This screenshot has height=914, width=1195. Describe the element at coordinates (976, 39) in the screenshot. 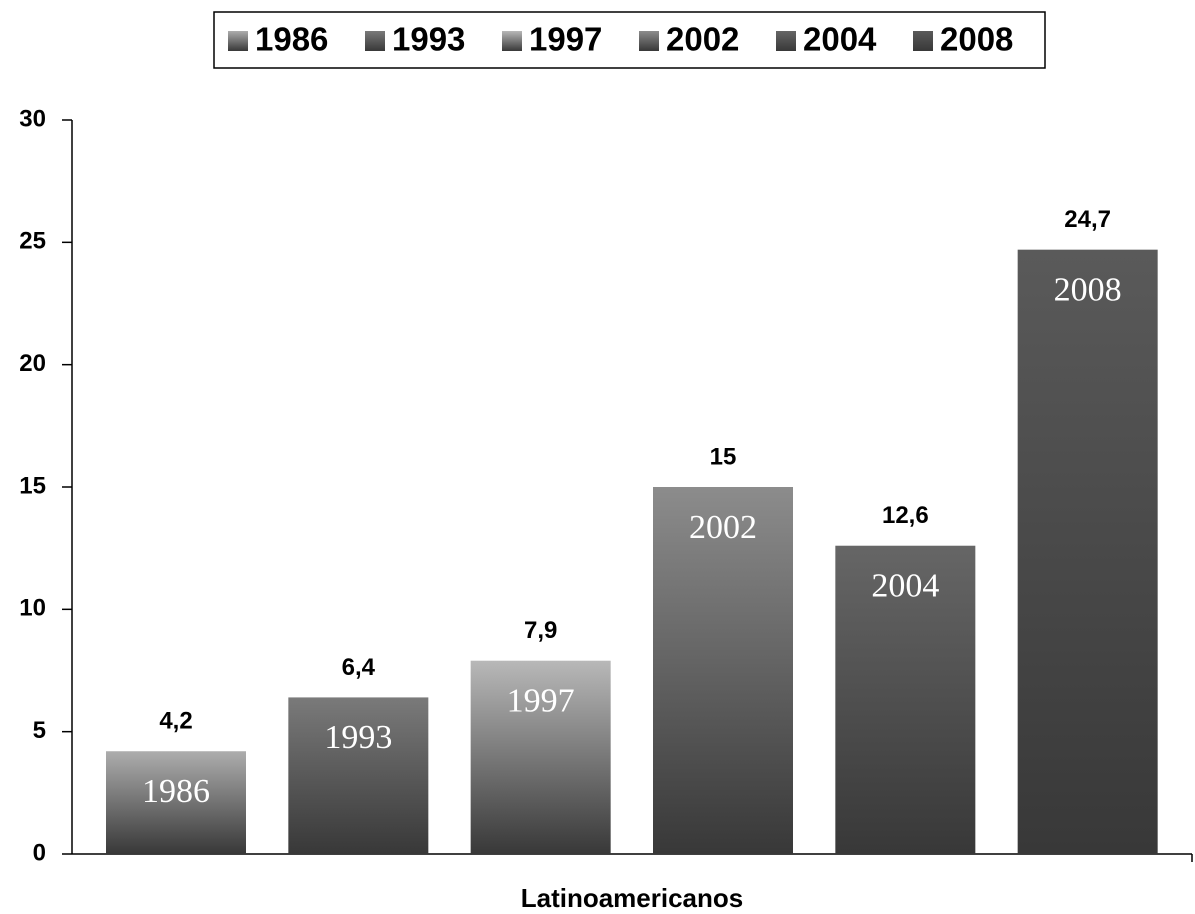

I see `legend-label: 2008` at that location.